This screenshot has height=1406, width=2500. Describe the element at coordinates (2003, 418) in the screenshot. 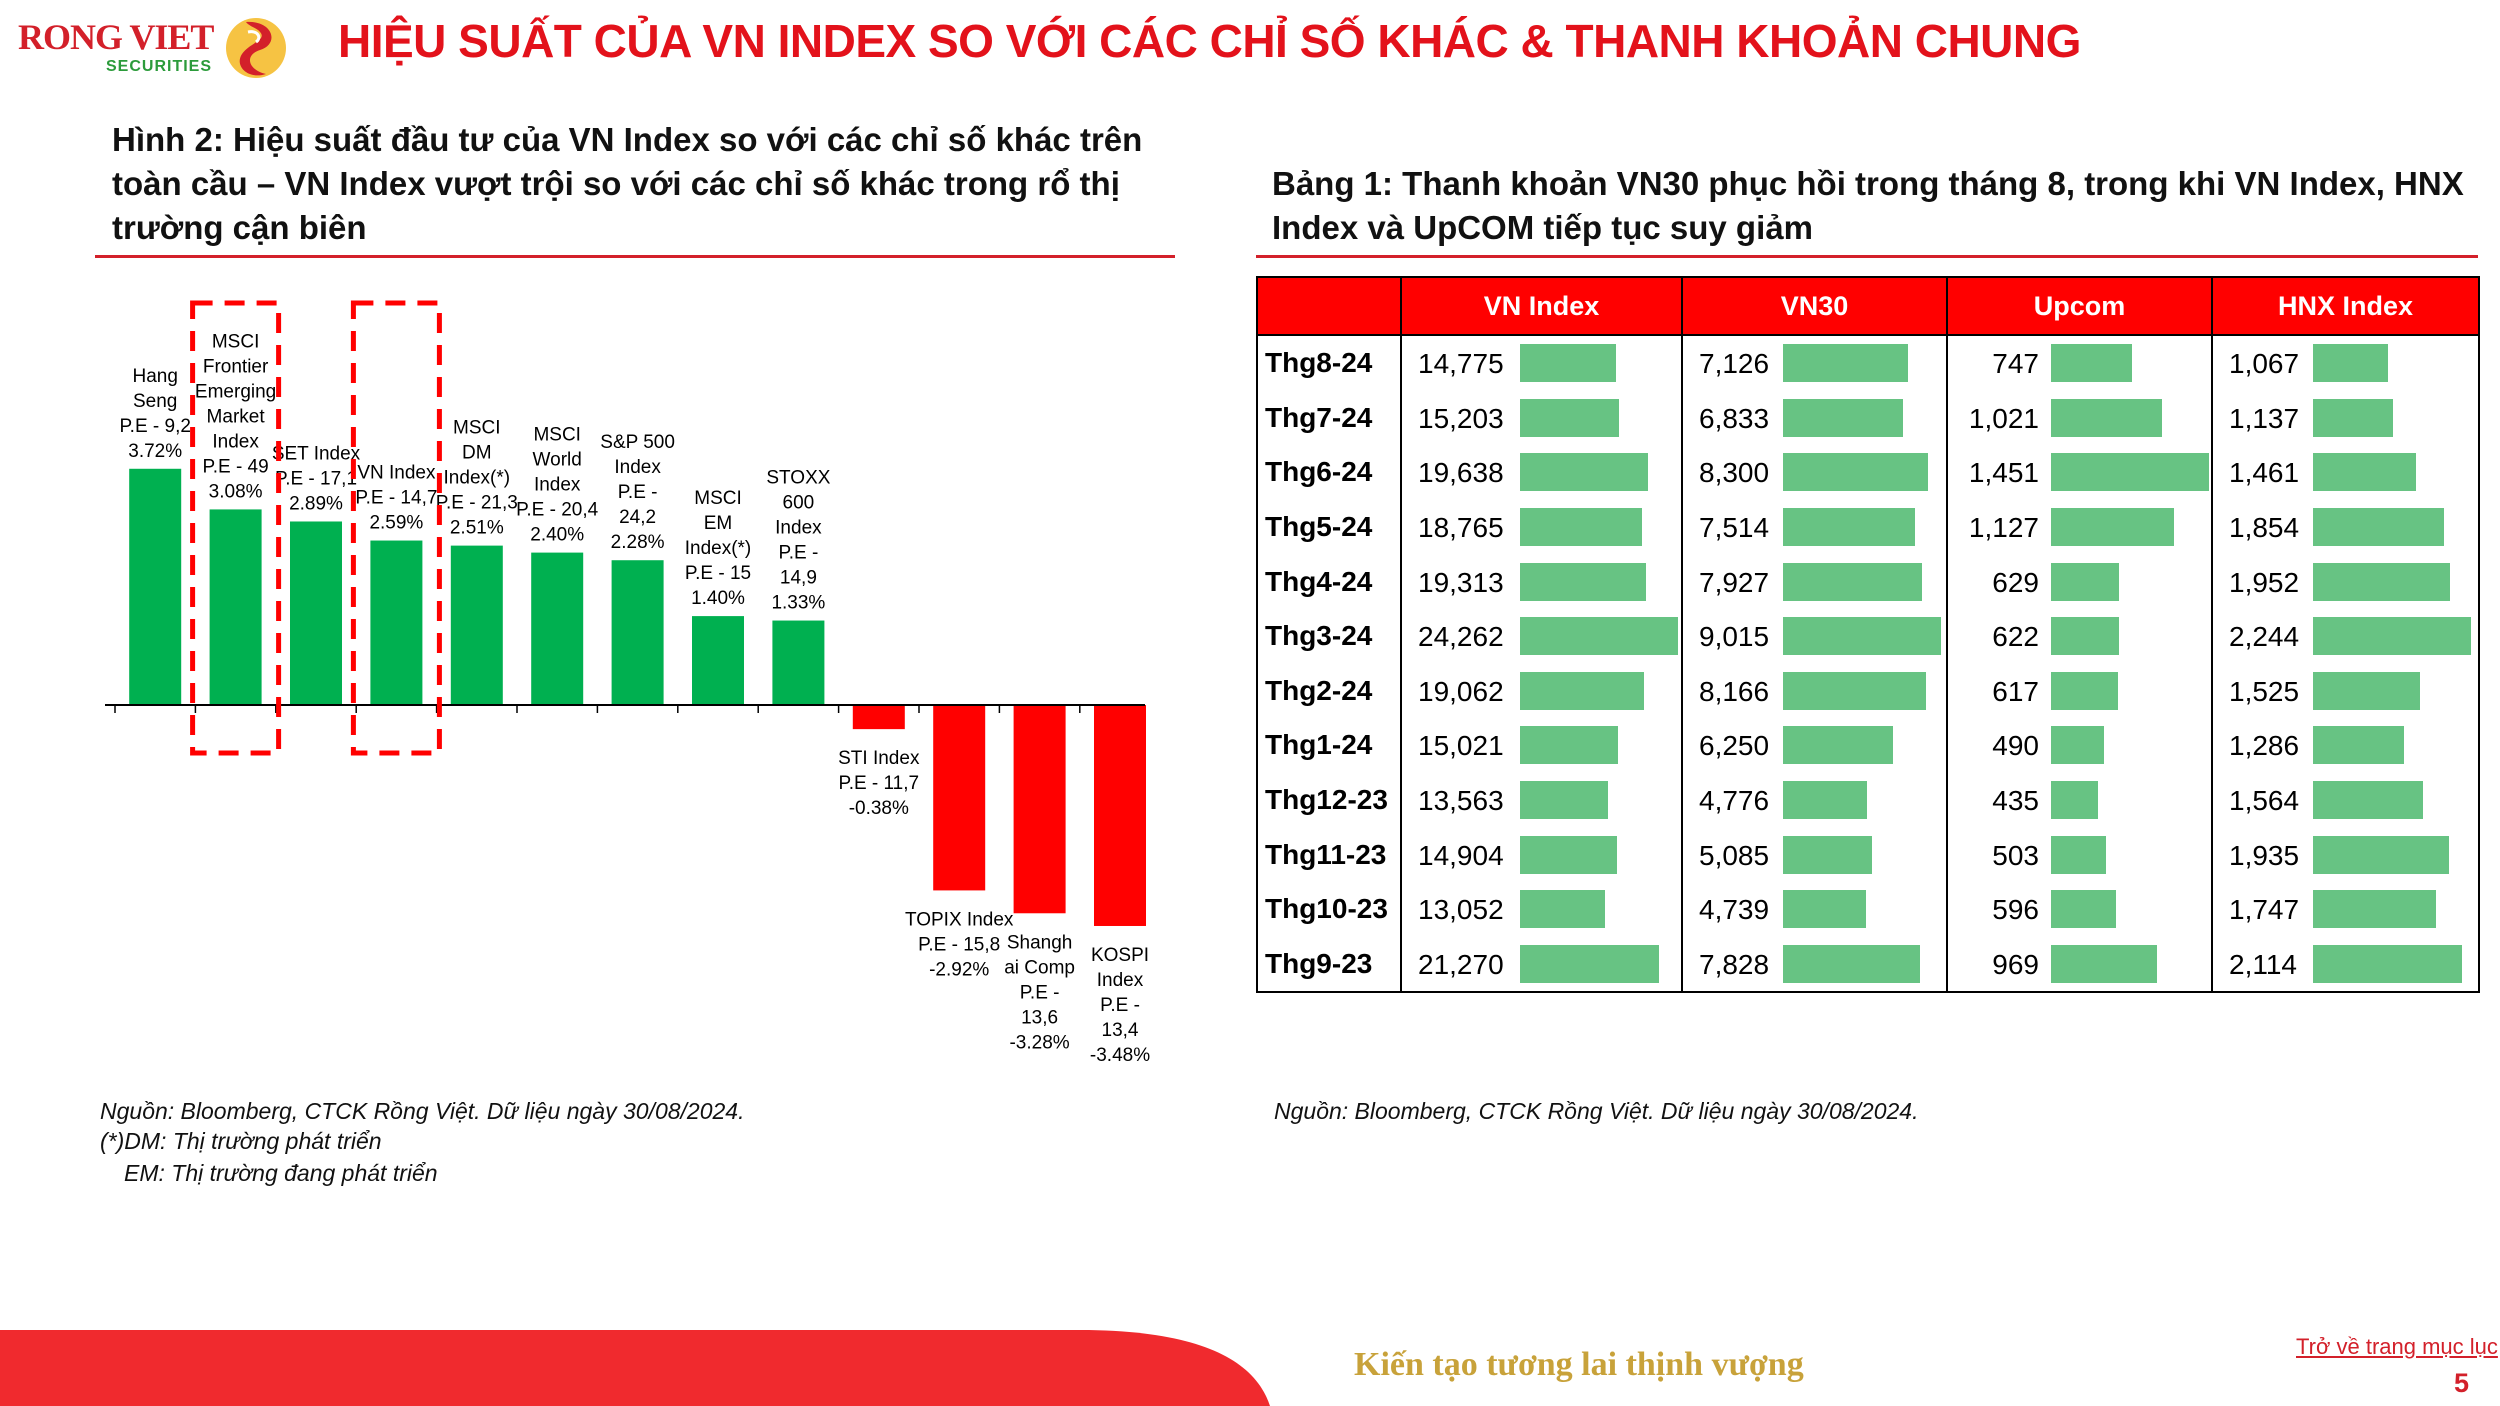

I see `cell-value: 1,021` at that location.